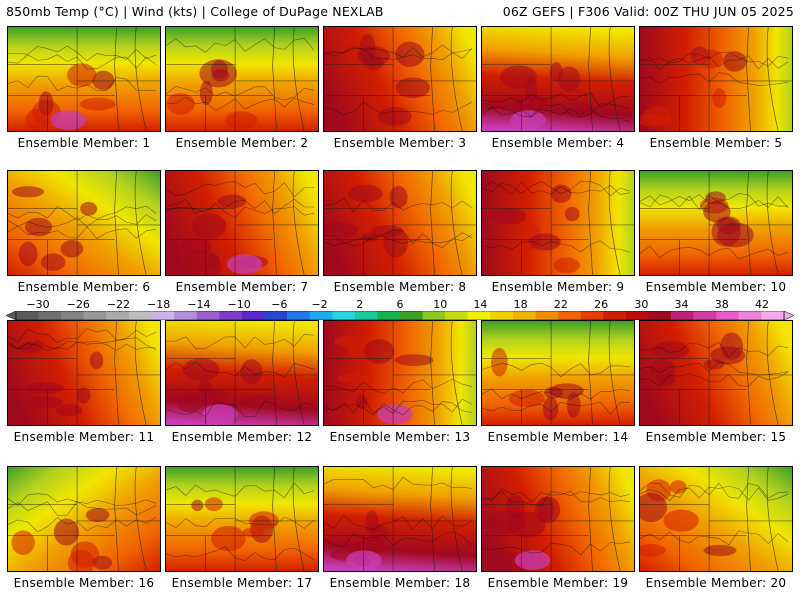 This screenshot has width=800, height=600. What do you see at coordinates (400, 583) in the screenshot?
I see `member-label: Ensemble Member: 18` at bounding box center [400, 583].